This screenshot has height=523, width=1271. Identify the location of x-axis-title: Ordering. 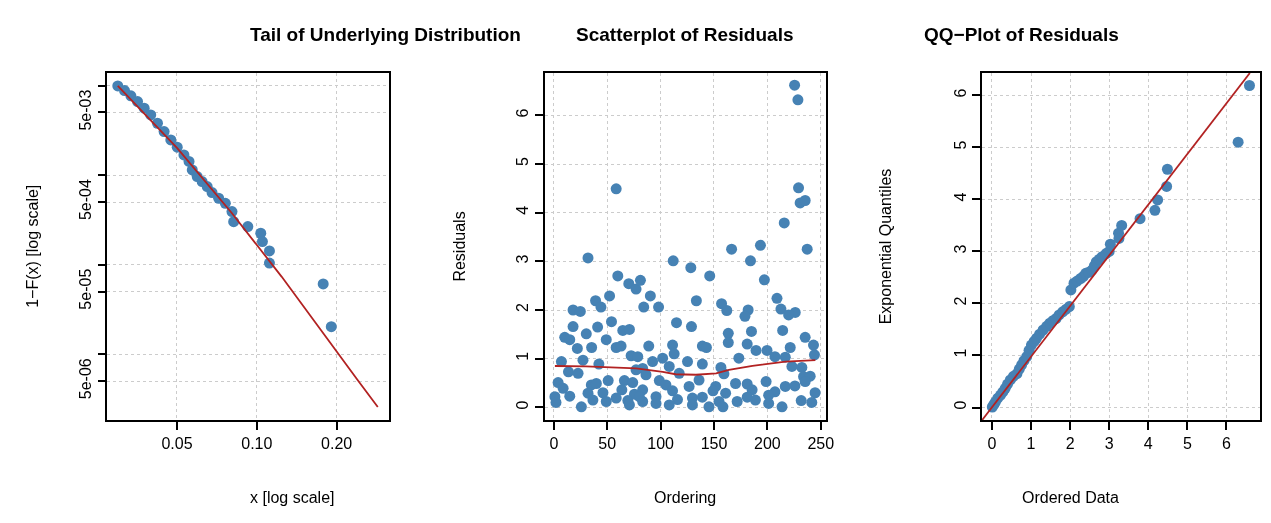
(685, 497).